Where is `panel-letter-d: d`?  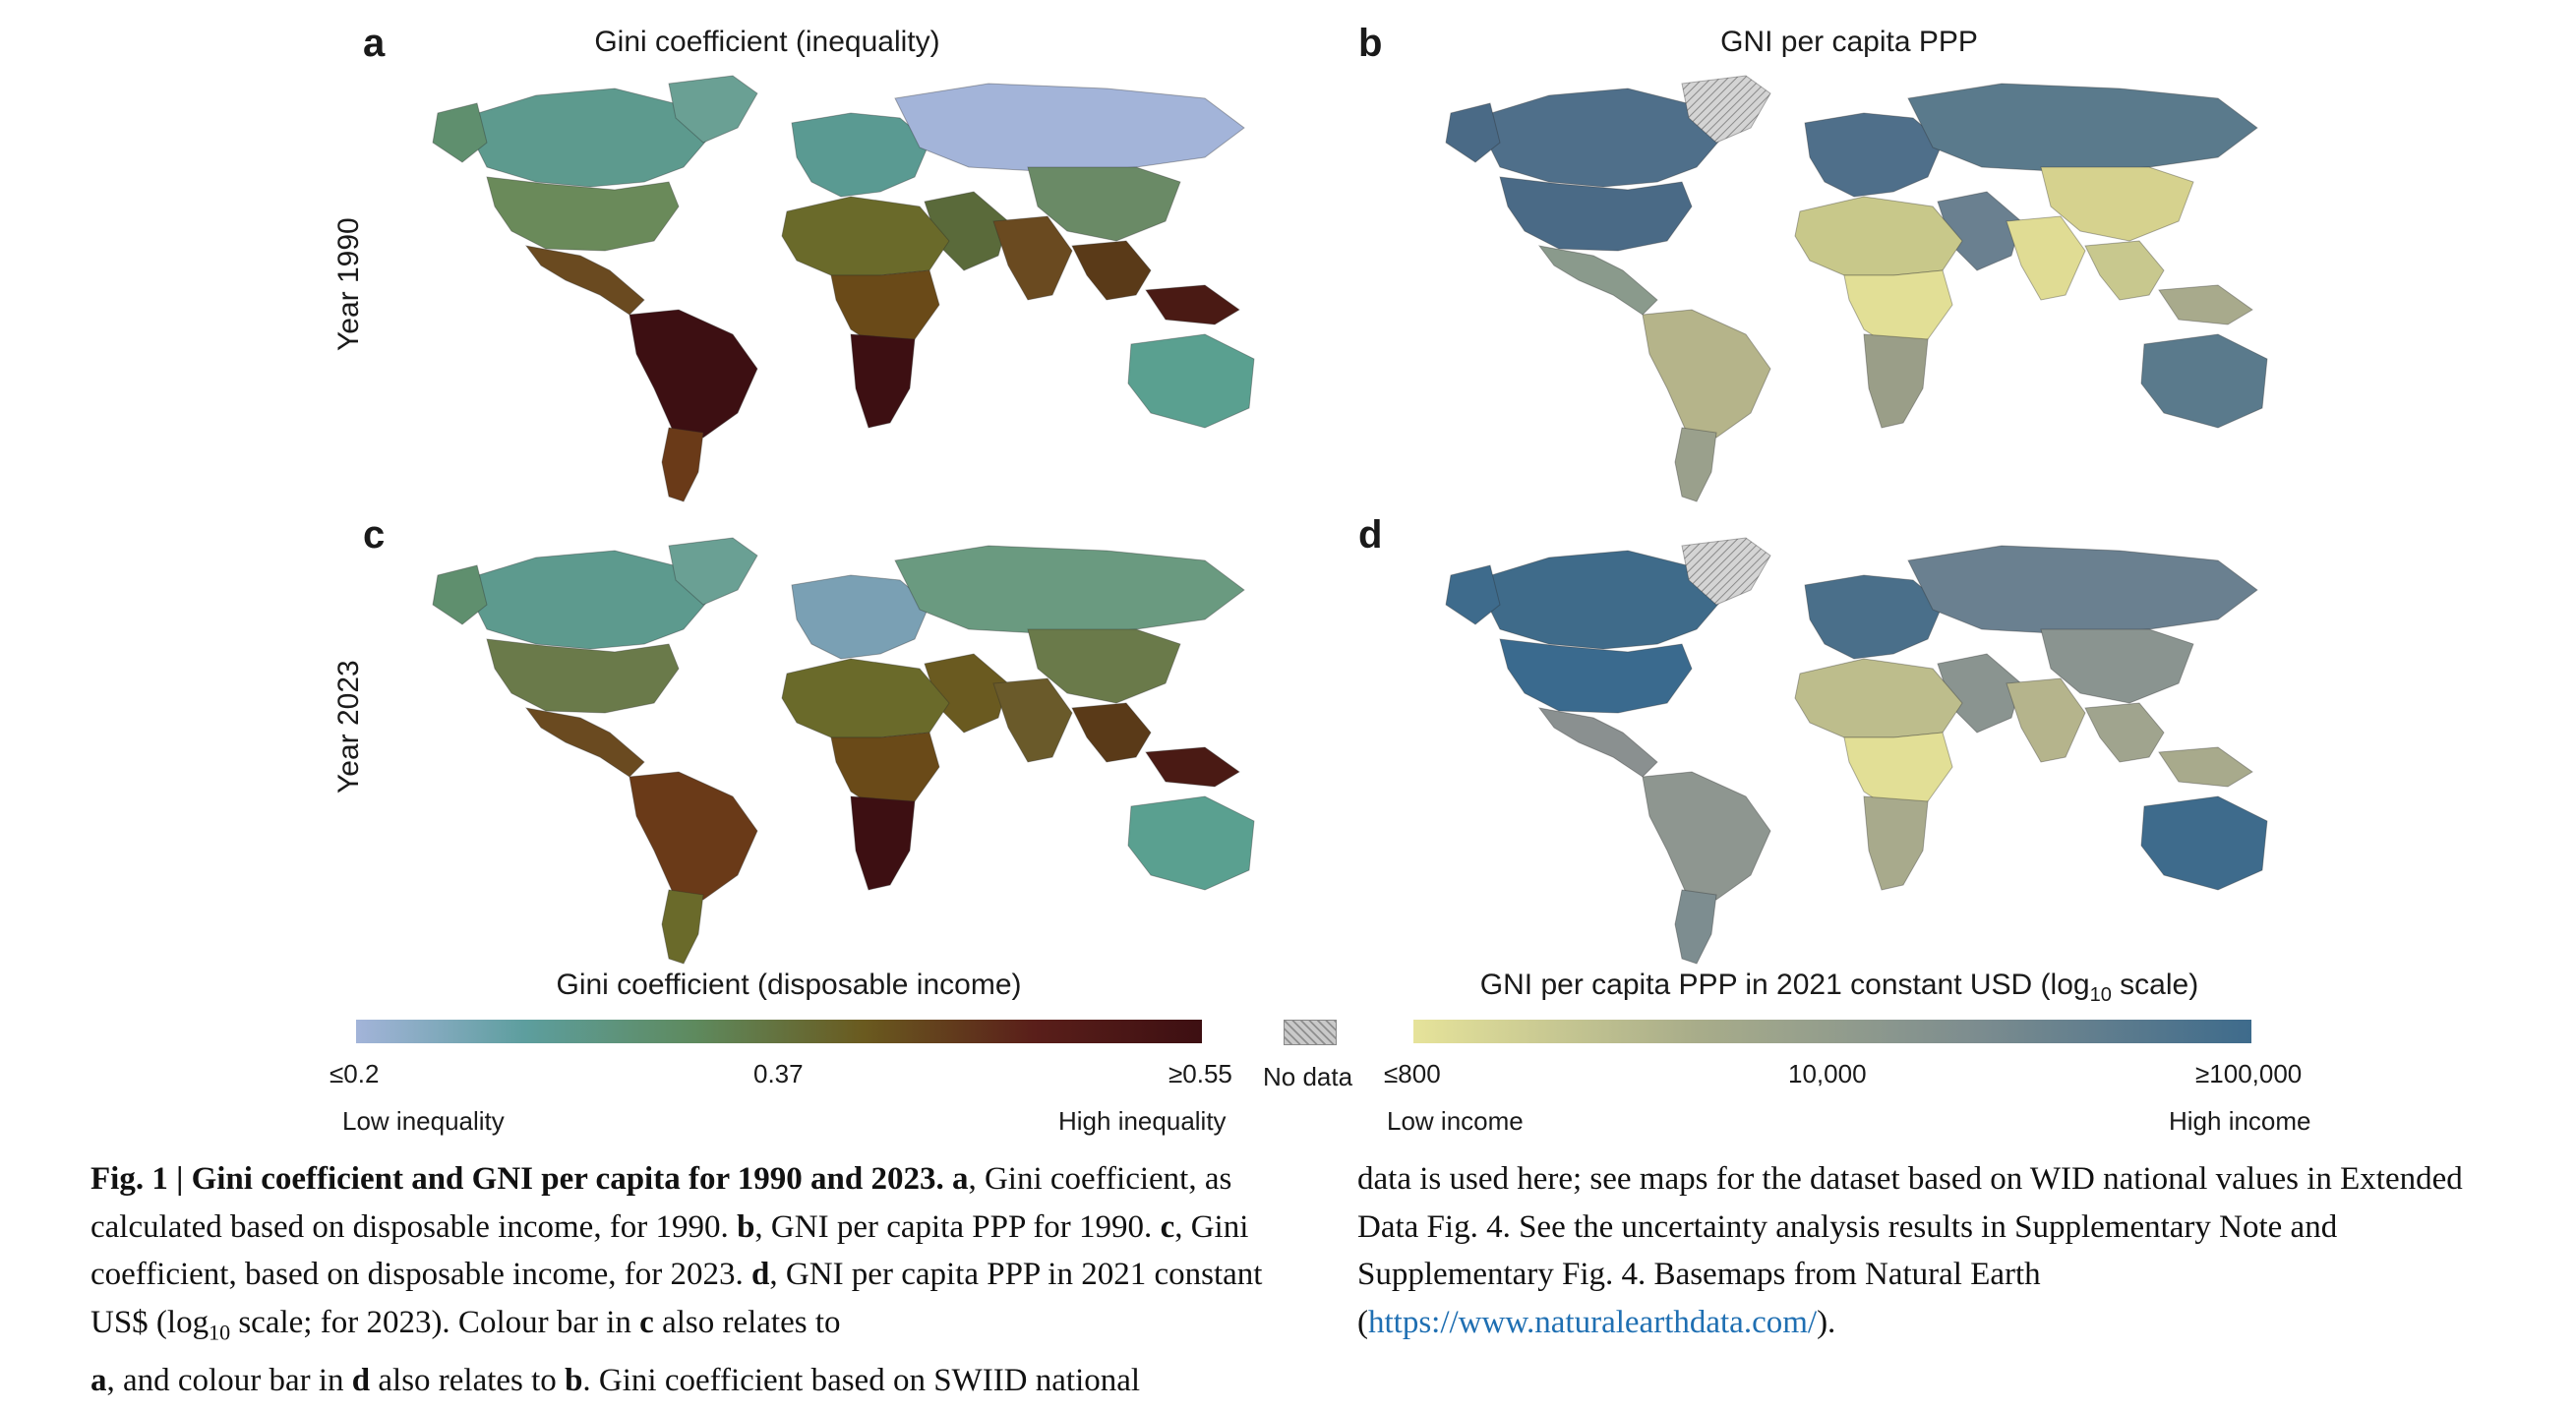
panel-letter-d: d is located at coordinates (1370, 535).